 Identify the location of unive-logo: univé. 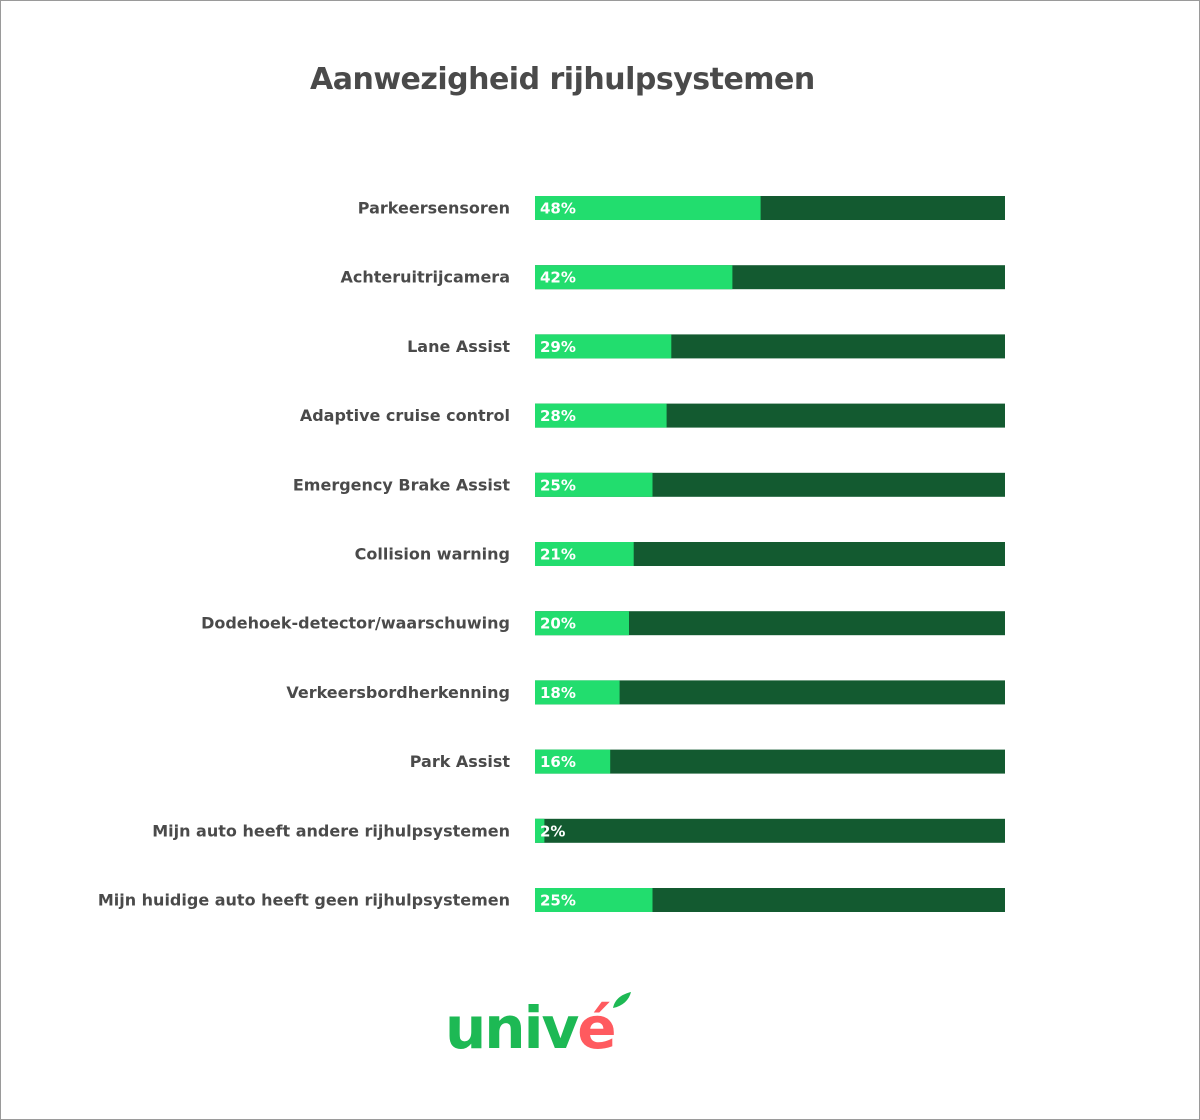
(538, 1026).